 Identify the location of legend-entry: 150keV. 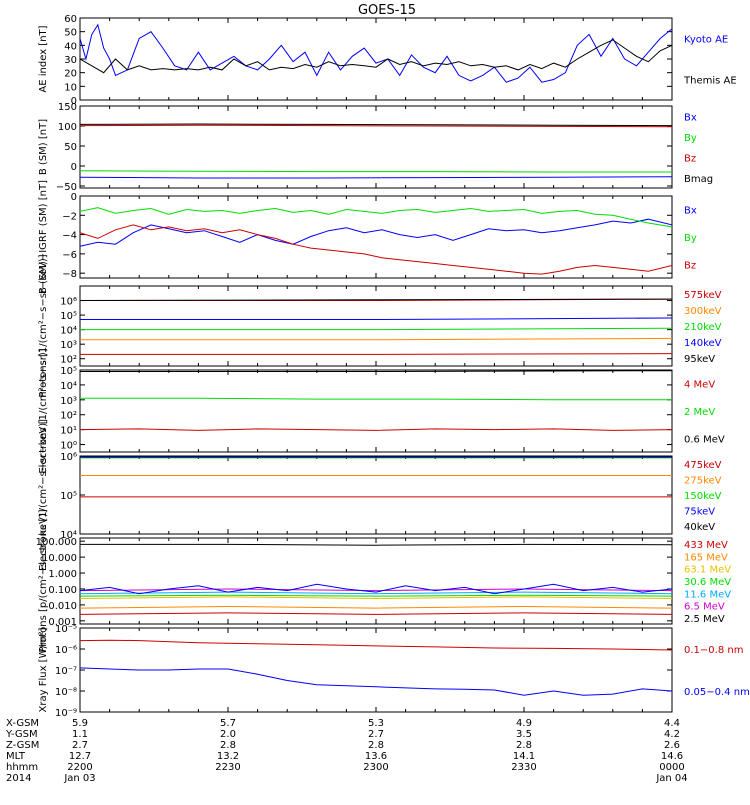
(703, 496).